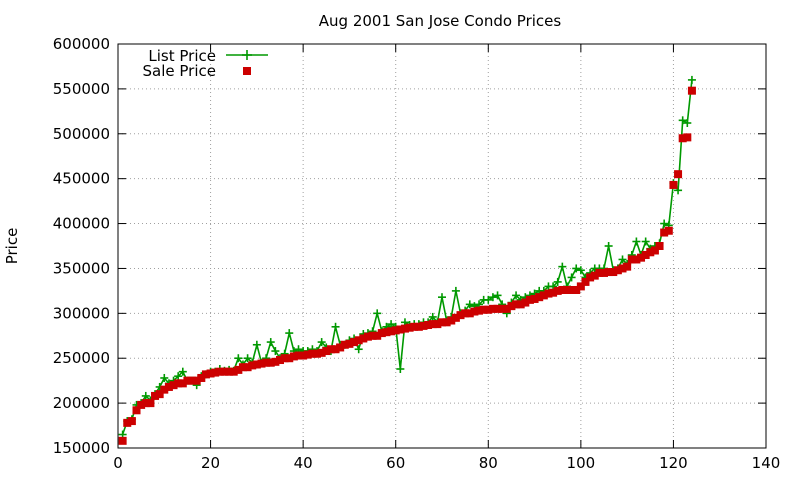  Describe the element at coordinates (81, 358) in the screenshot. I see `y-tick-label: 250000` at that location.